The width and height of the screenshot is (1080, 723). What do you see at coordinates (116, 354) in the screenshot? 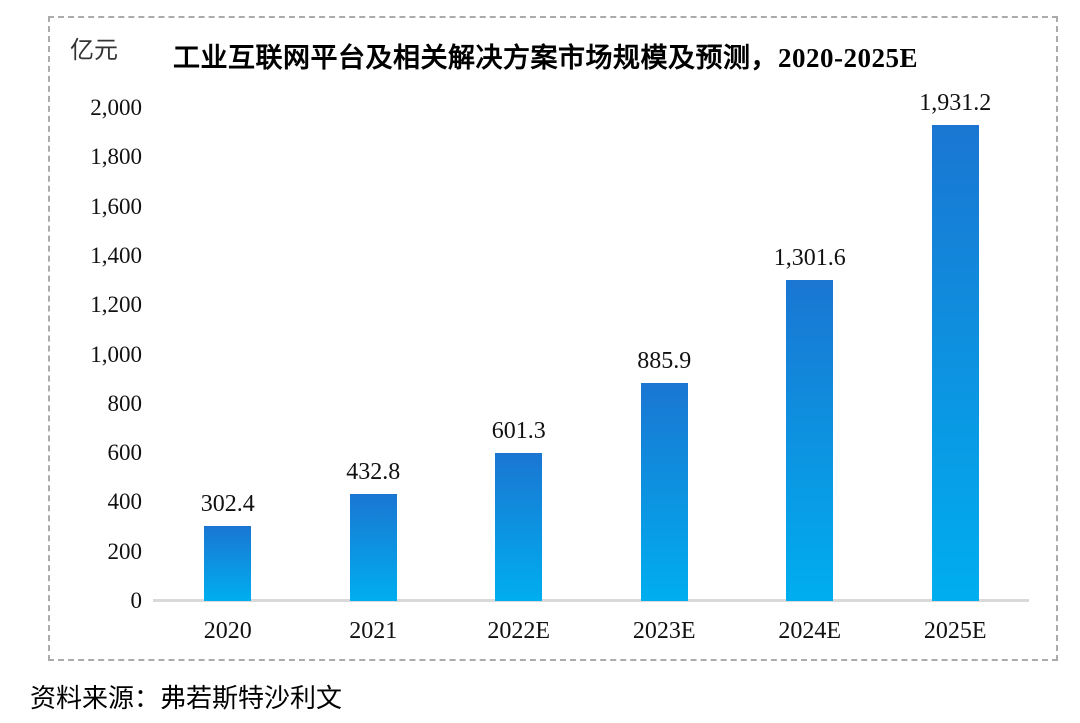
I see `y-axis-tick-label: 1,000` at bounding box center [116, 354].